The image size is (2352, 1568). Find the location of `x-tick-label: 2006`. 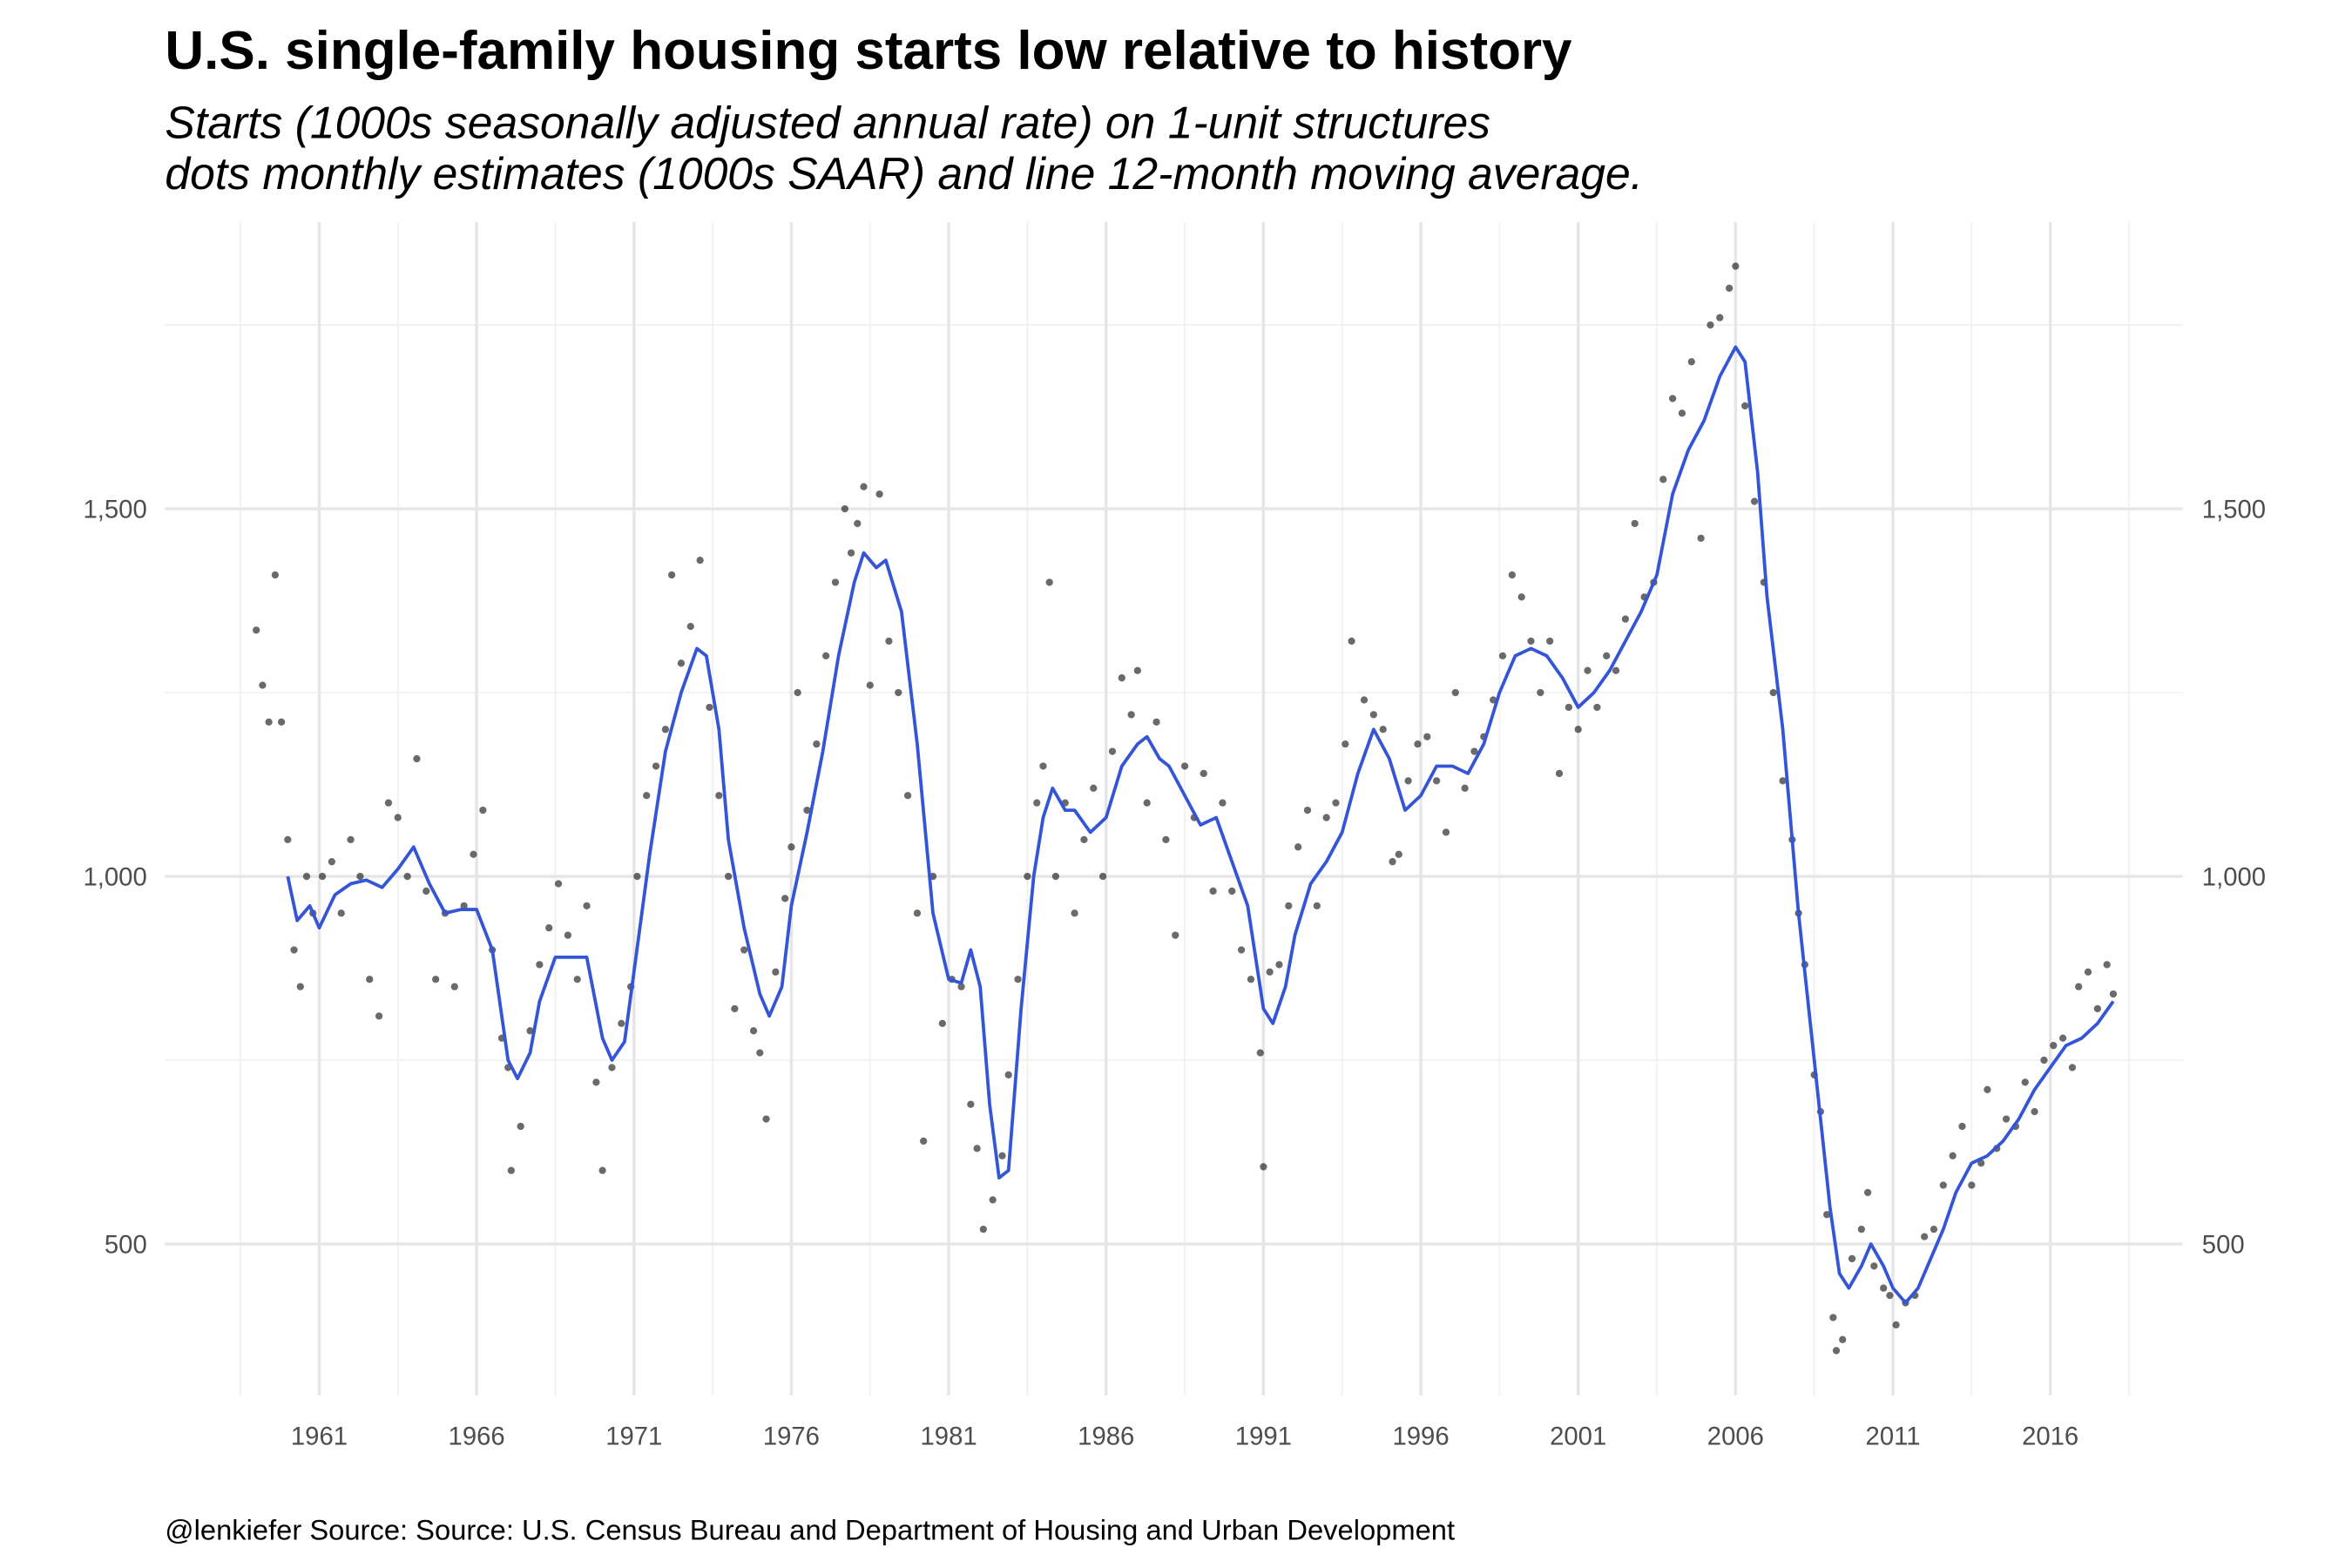

x-tick-label: 2006 is located at coordinates (1735, 1437).